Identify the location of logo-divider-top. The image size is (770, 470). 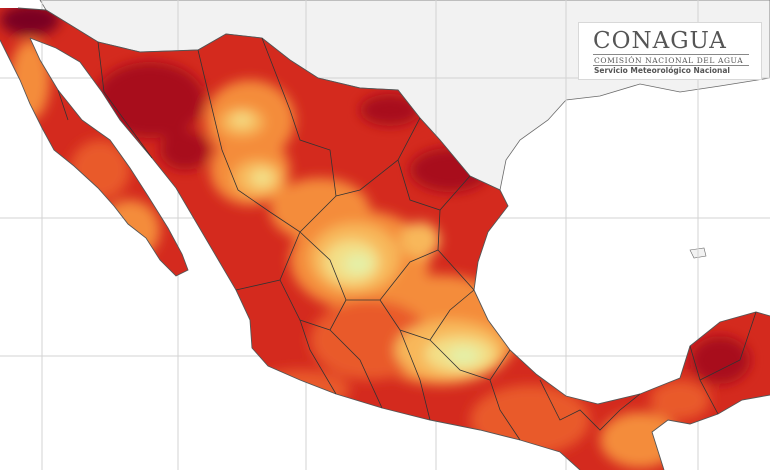
(671, 54).